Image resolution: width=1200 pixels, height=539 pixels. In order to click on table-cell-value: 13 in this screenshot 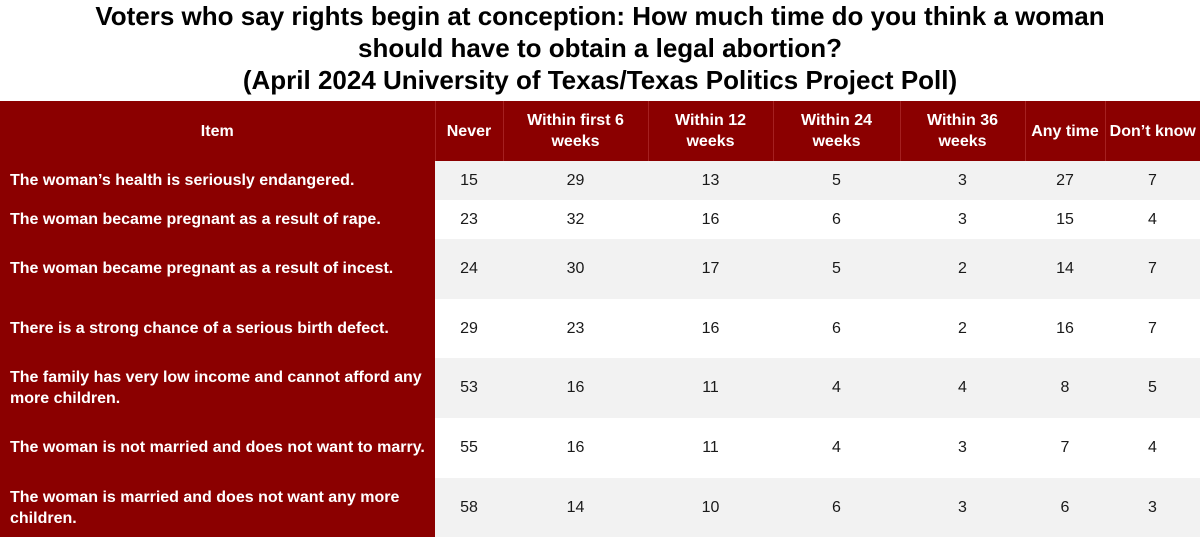, I will do `click(710, 180)`.